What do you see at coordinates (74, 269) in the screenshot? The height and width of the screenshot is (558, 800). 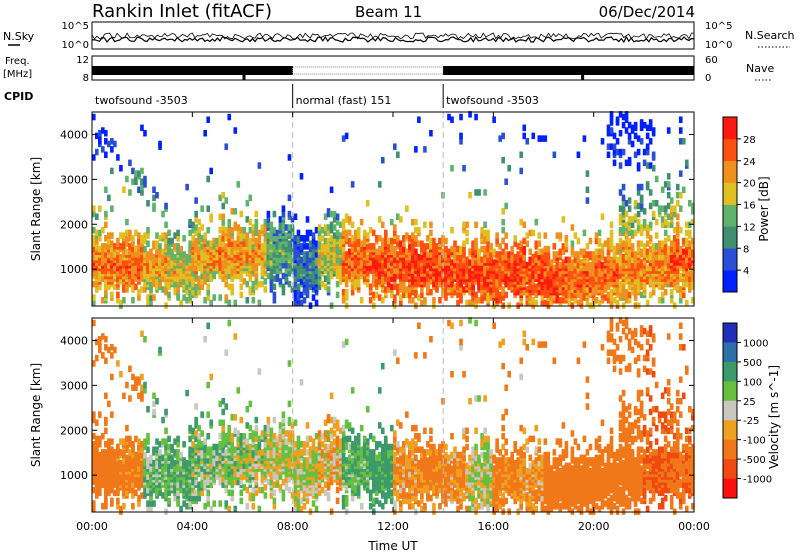 I see `ytick-label: 1000` at bounding box center [74, 269].